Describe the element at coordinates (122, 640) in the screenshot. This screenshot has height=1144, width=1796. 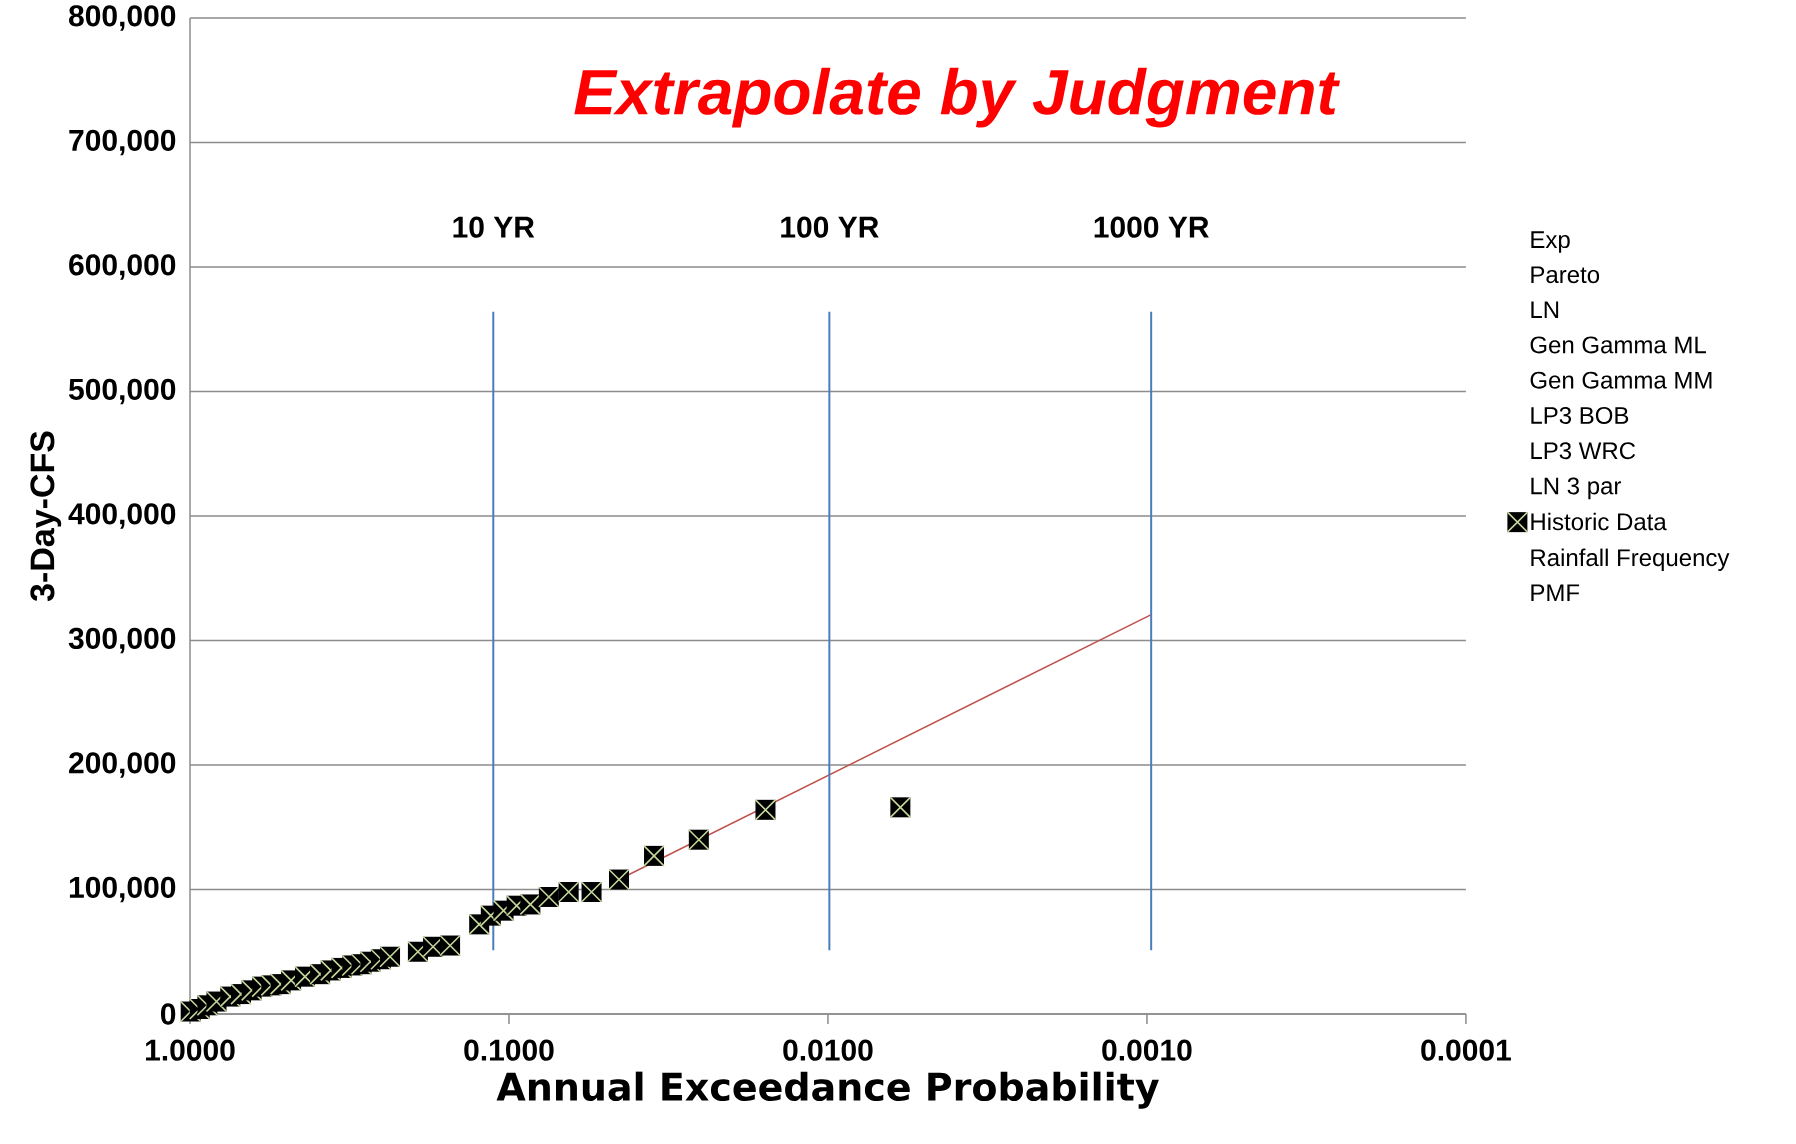
I see `y-tick-label: 300,000` at that location.